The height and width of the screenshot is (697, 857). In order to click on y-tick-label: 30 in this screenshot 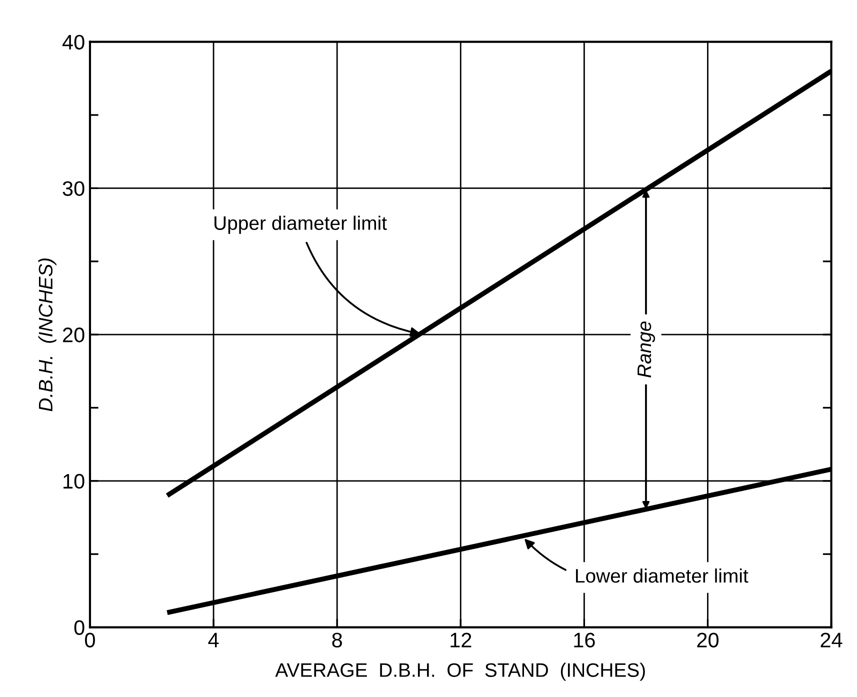, I will do `click(73, 188)`.